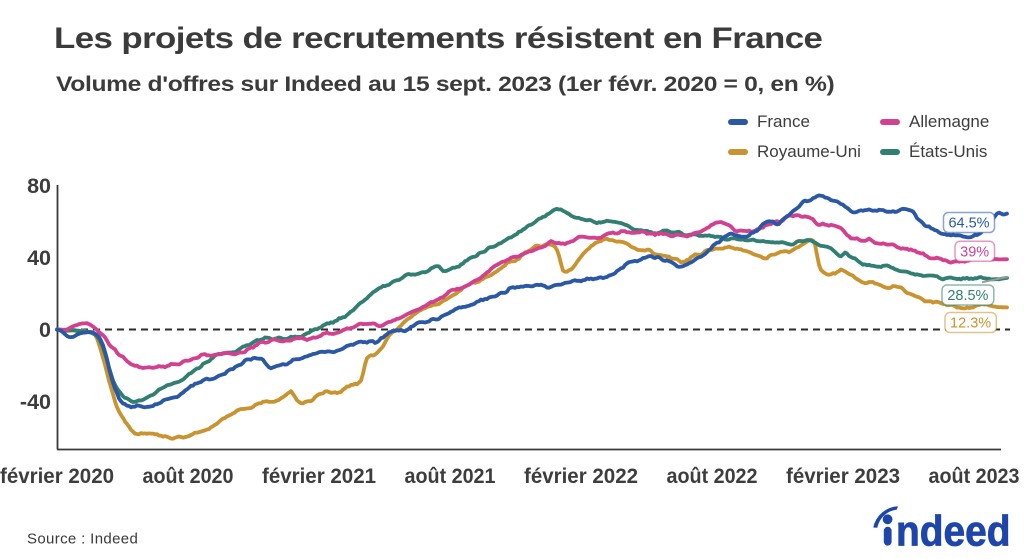 The height and width of the screenshot is (559, 1024). What do you see at coordinates (970, 324) in the screenshot?
I see `svg-text: 12.3%` at bounding box center [970, 324].